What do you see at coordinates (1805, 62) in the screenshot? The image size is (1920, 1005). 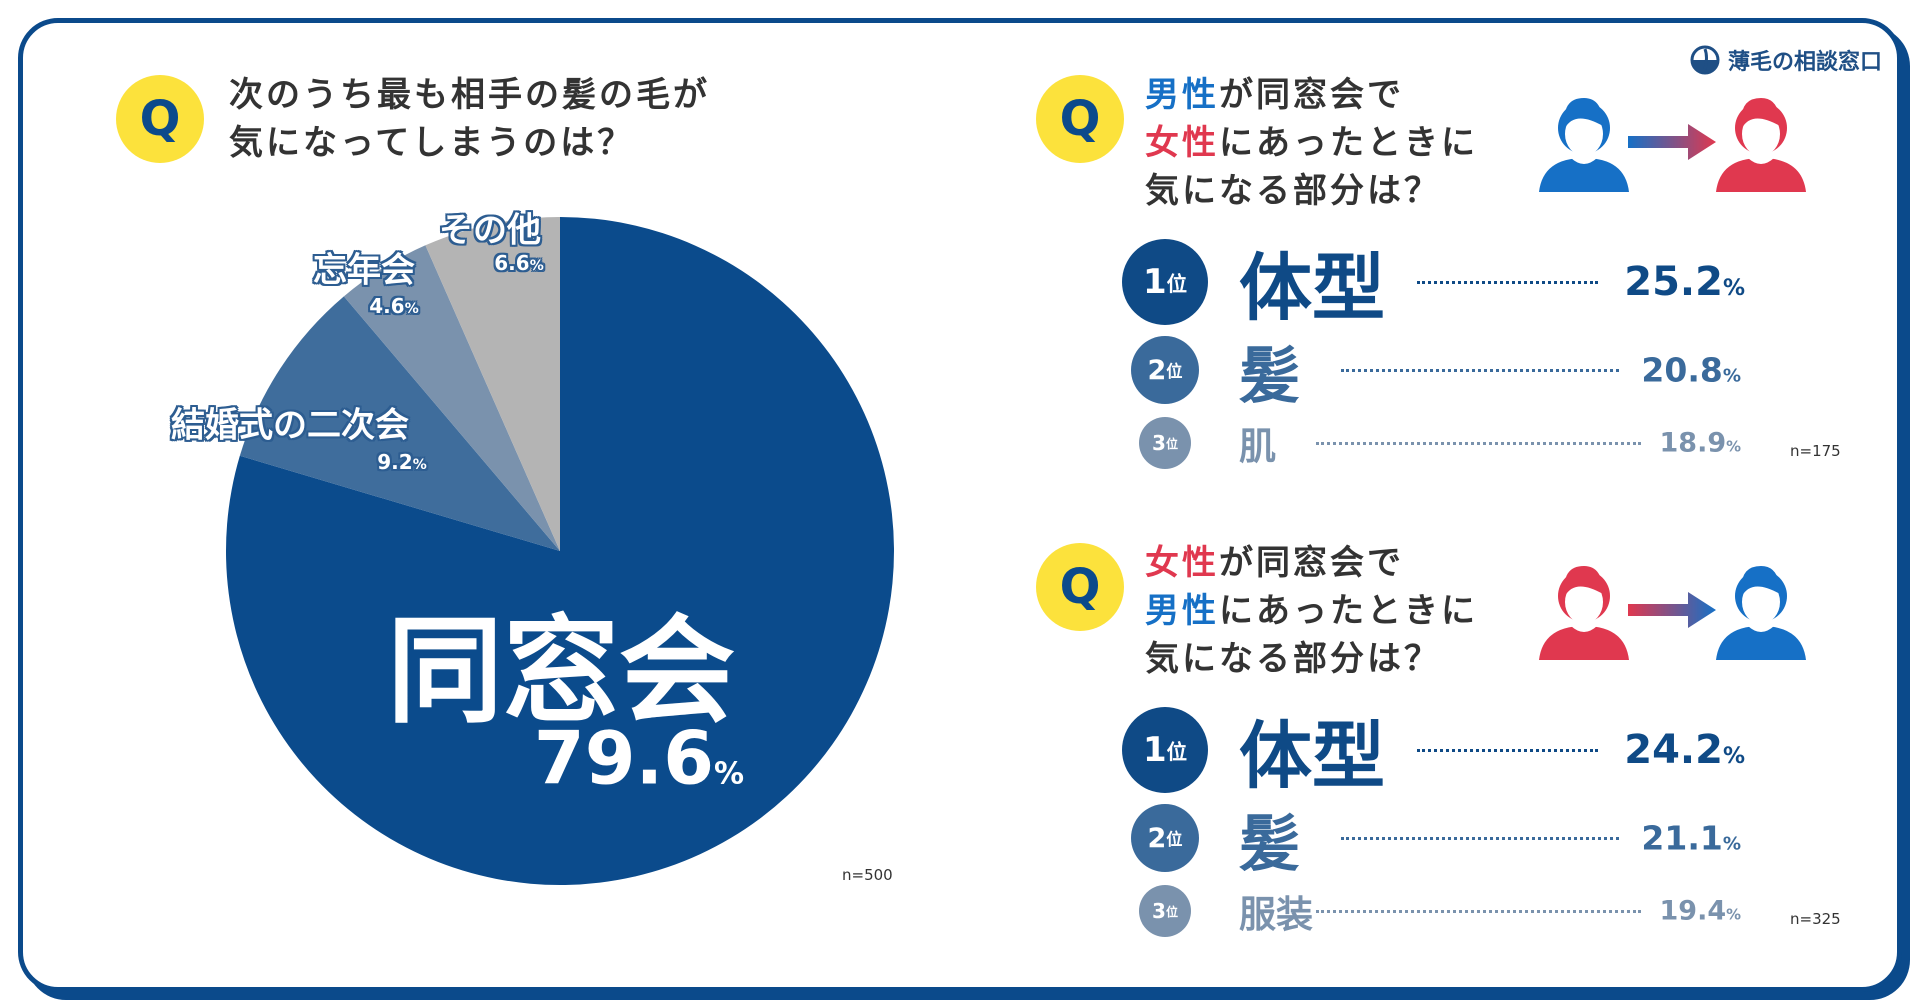 I see `logo-text: 薄毛の相談窓口` at bounding box center [1805, 62].